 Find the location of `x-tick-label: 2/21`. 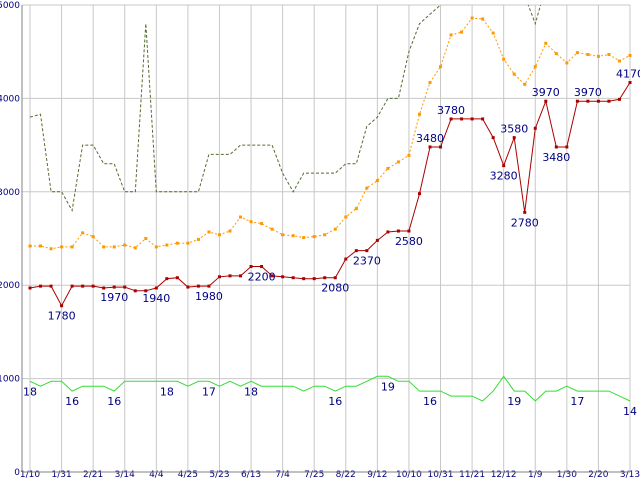

x-tick-label: 2/21 is located at coordinates (93, 475).